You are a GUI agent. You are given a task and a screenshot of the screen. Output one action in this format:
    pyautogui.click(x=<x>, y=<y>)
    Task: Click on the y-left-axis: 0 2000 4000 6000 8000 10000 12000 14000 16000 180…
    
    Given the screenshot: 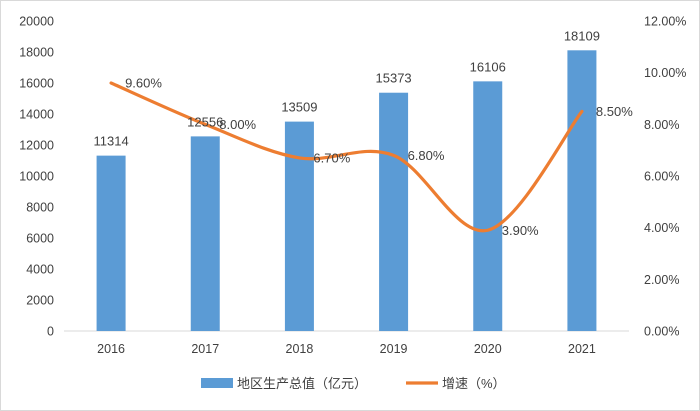 What is the action you would take?
    pyautogui.click(x=36, y=177)
    